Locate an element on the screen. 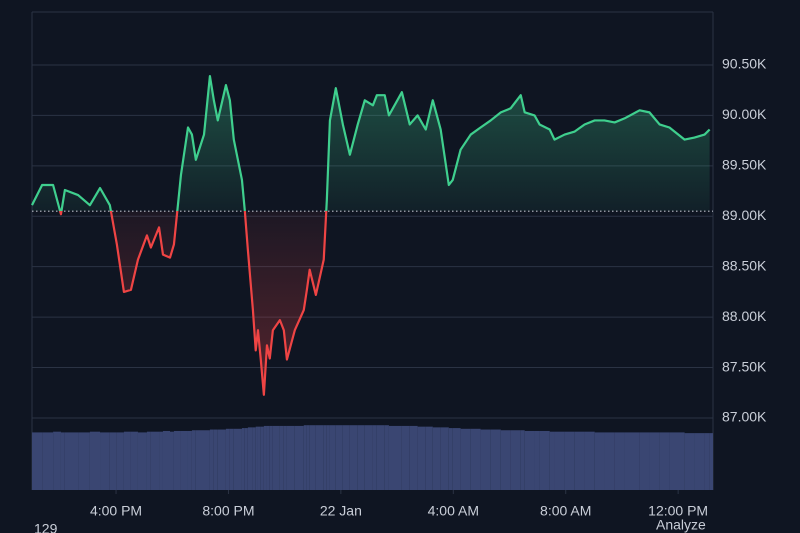 This screenshot has width=800, height=533. y-tick-label: 87.00K is located at coordinates (744, 417).